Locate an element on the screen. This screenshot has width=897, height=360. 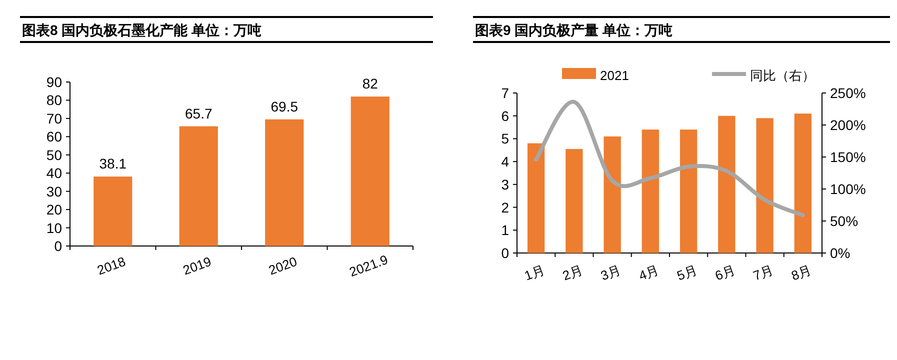
chart-title: 图表8 国内负极石墨化产能 单位：万吨 is located at coordinates (142, 30).